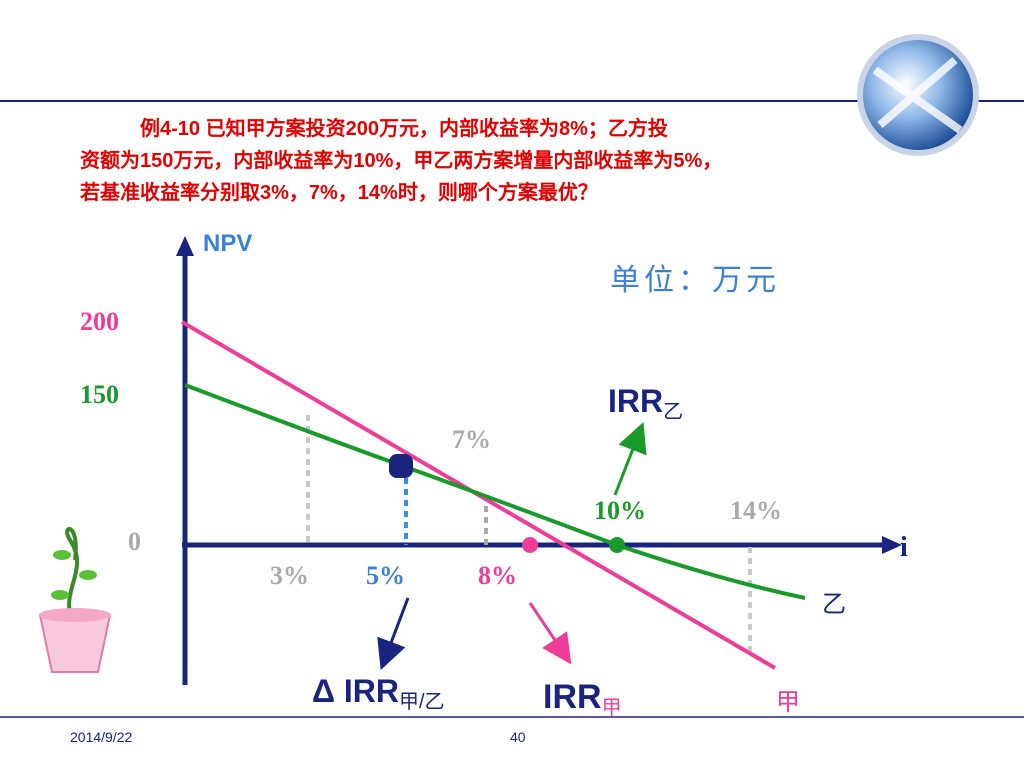 The image size is (1024, 768). I want to click on y-value: 150, so click(99, 394).